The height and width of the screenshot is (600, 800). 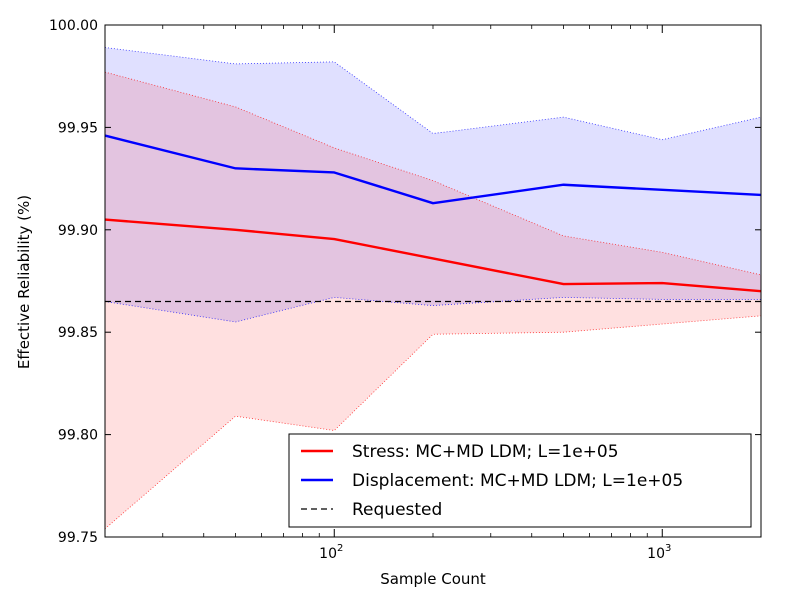 What do you see at coordinates (78, 128) in the screenshot?
I see `y-tick-label: 99.95` at bounding box center [78, 128].